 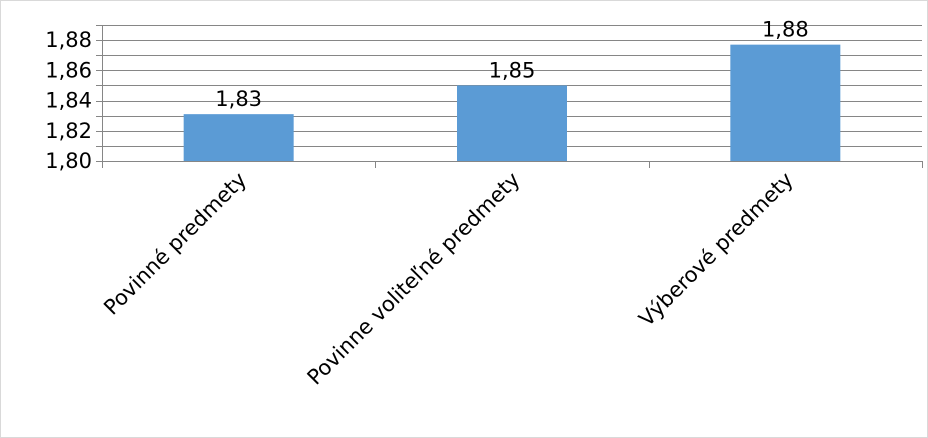 I want to click on x-tick-label: Povinné predmety, so click(x=175, y=244).